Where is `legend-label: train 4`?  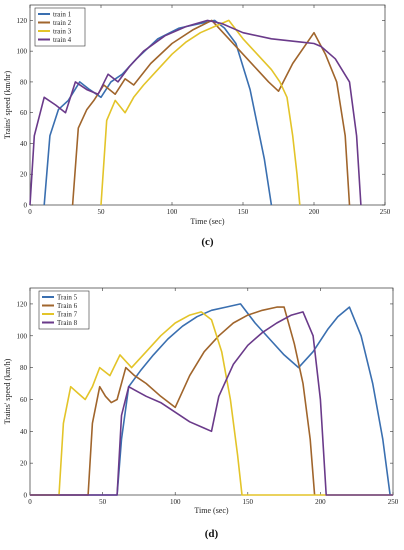 legend-label: train 4 is located at coordinates (62, 40).